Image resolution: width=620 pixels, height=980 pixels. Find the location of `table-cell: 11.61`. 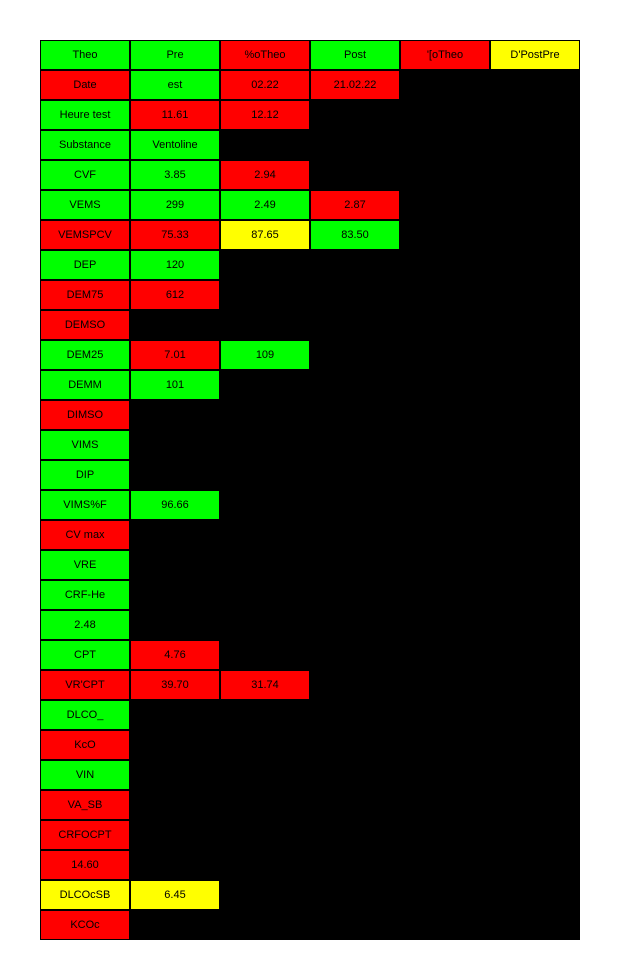

table-cell: 11.61 is located at coordinates (175, 115).